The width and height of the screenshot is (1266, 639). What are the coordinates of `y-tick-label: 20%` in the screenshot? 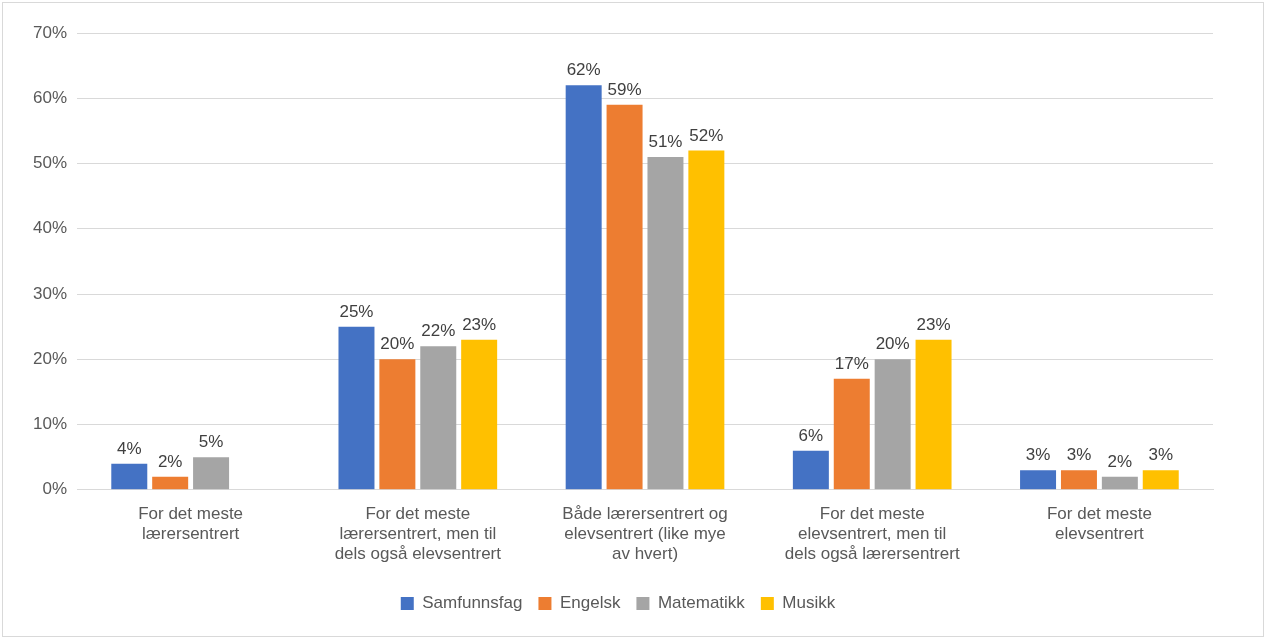 It's located at (50, 358).